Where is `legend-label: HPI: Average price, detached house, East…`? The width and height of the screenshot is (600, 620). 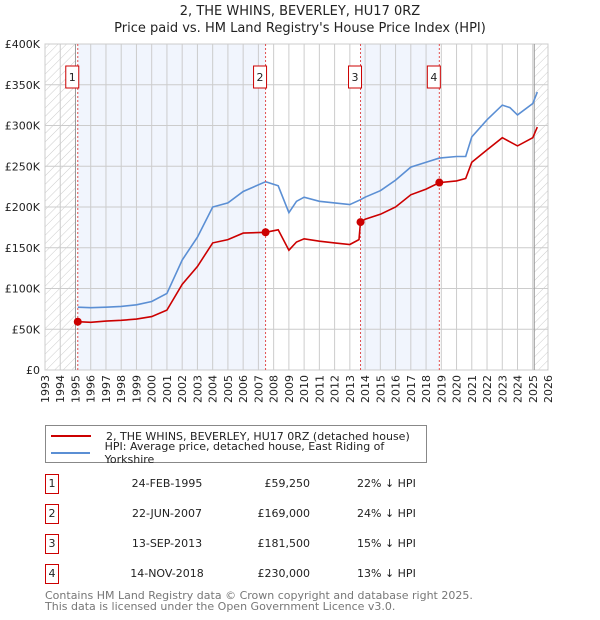
legend-label: HPI: Average price, detached house, East… is located at coordinates (244, 453).